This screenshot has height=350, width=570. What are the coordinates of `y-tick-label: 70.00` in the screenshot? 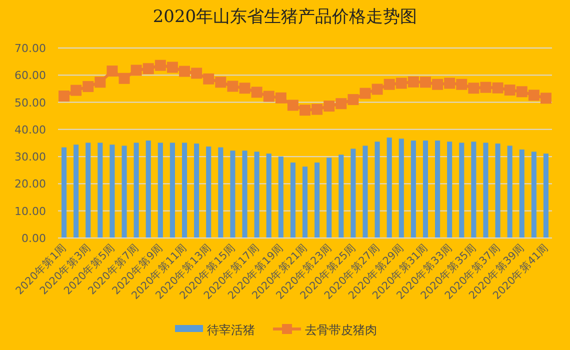 It's located at (30, 48).